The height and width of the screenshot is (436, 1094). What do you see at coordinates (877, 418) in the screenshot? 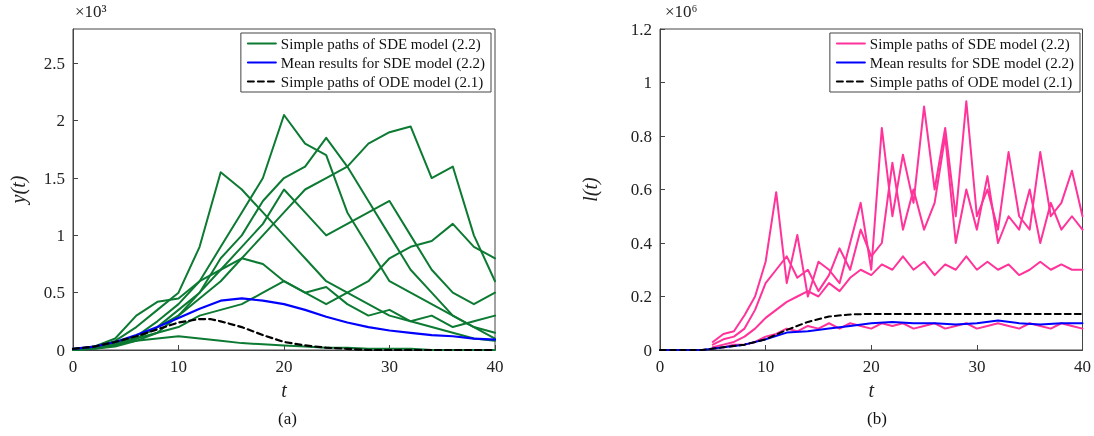
I see `text: (b)` at bounding box center [877, 418].